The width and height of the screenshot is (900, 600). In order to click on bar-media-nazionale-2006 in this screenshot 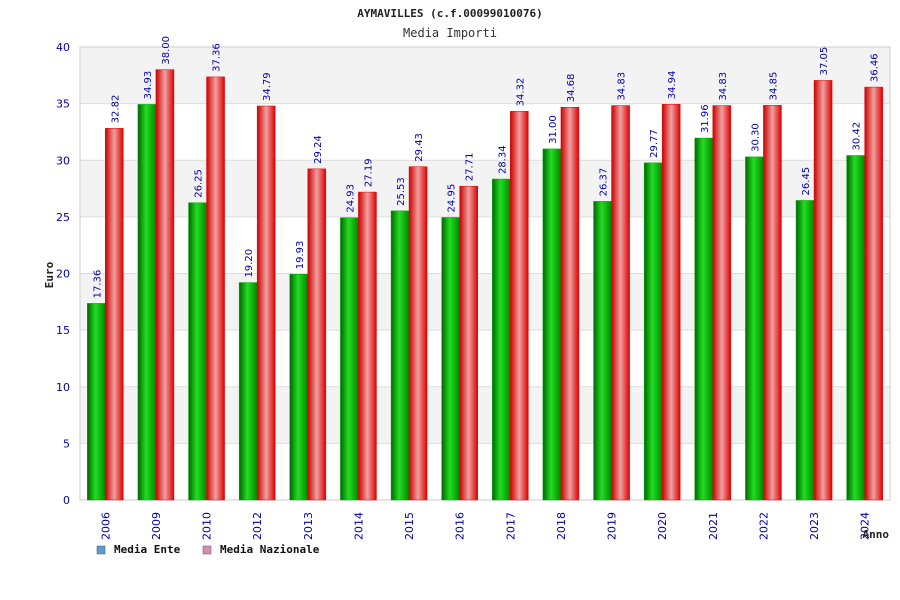, I will do `click(114, 314)`.